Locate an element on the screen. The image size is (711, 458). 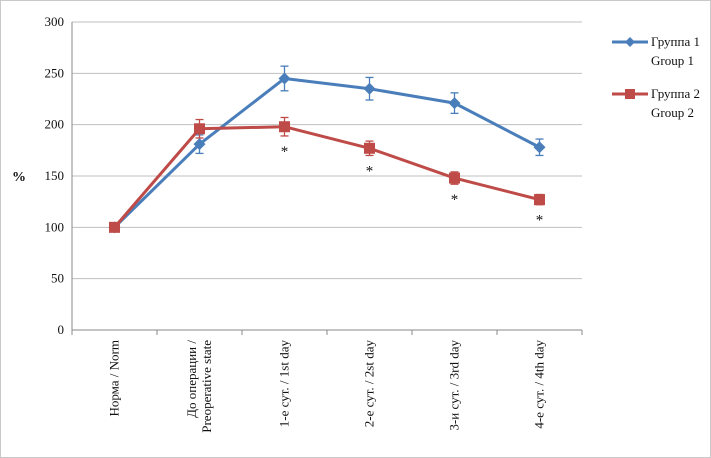
x-tick-label: 3-и сут. / 3rd day is located at coordinates (454, 385).